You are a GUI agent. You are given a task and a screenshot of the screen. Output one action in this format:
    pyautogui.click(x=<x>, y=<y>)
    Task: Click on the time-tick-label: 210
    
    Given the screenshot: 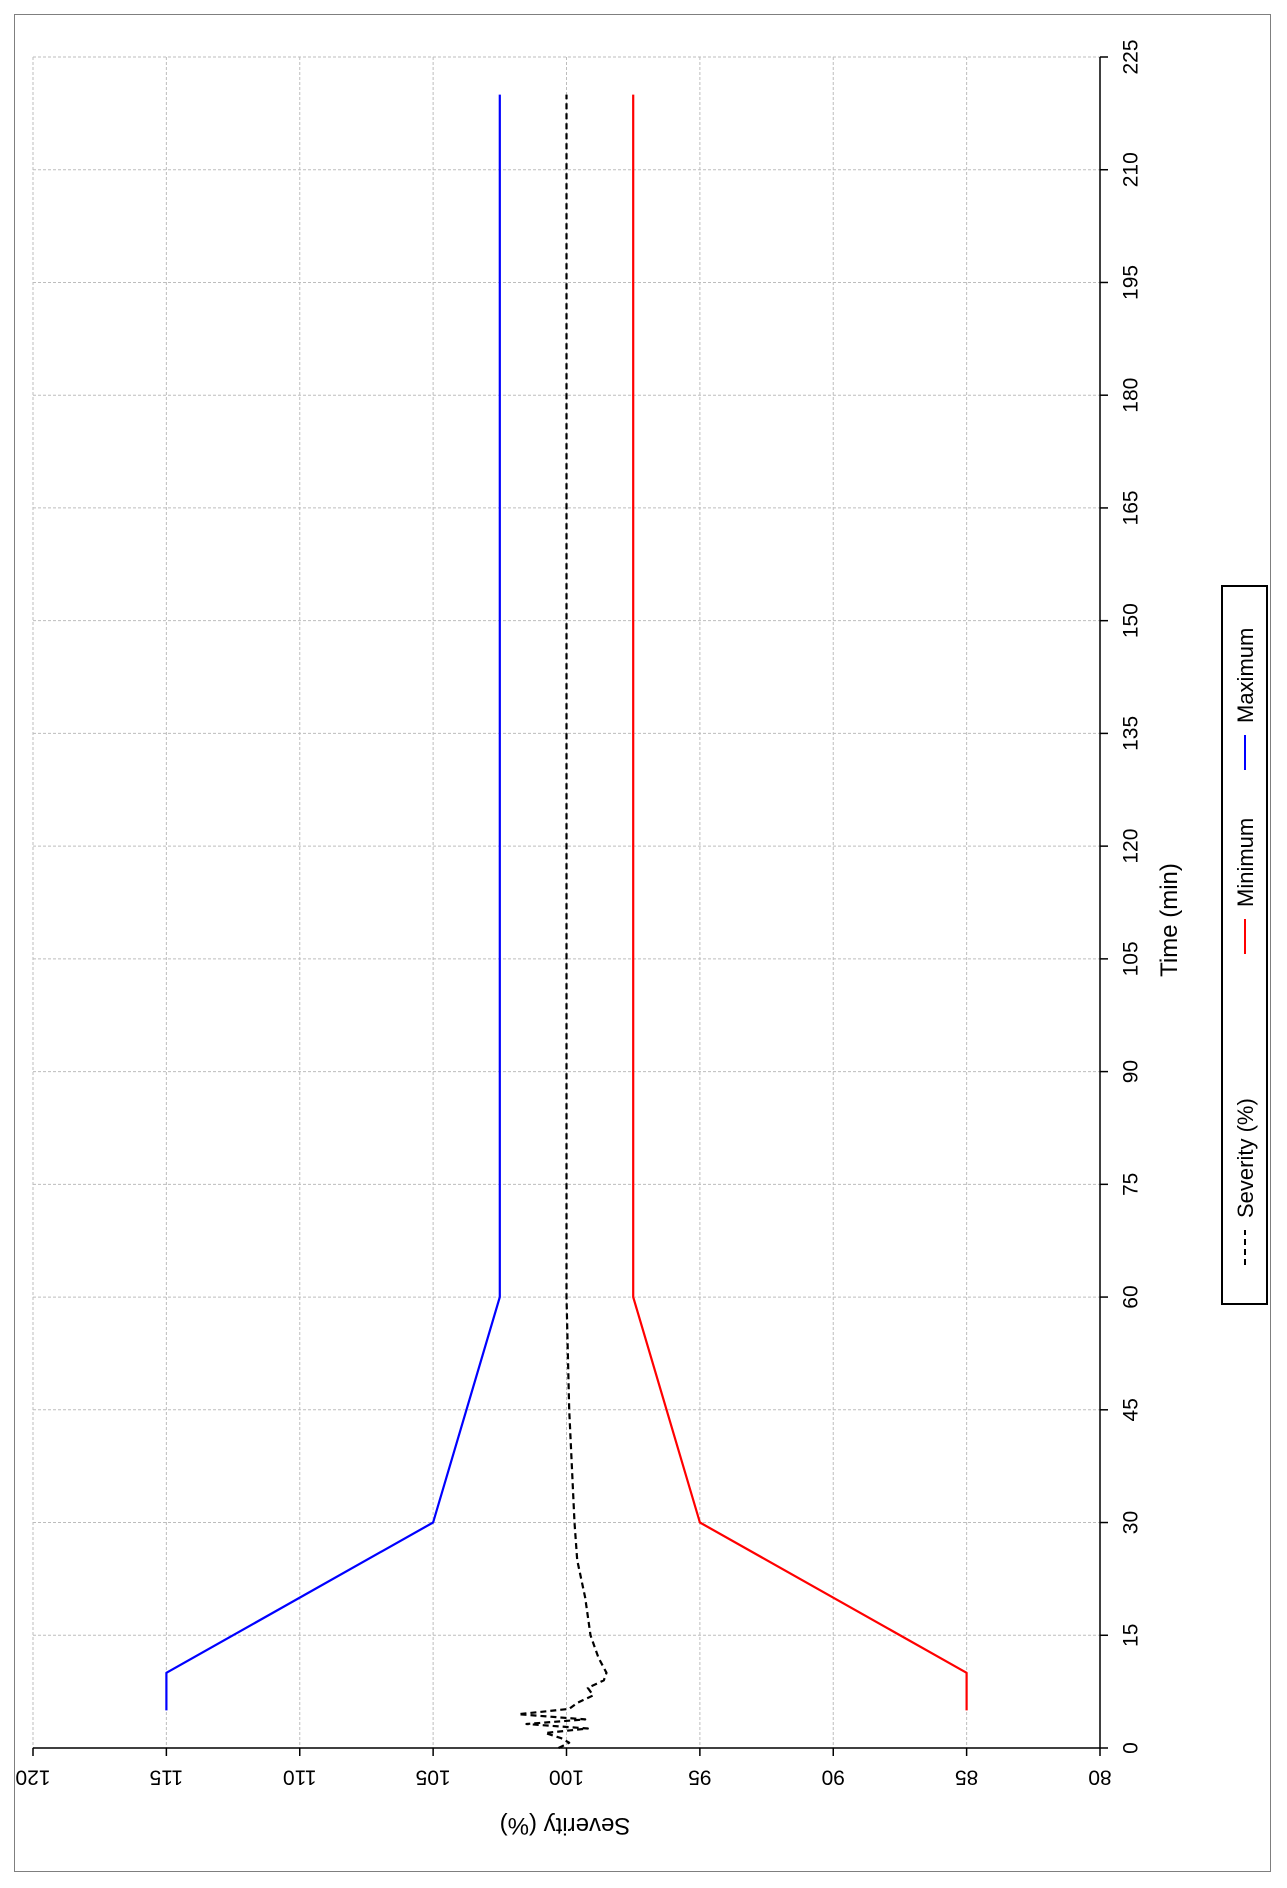 What is the action you would take?
    pyautogui.click(x=1130, y=169)
    